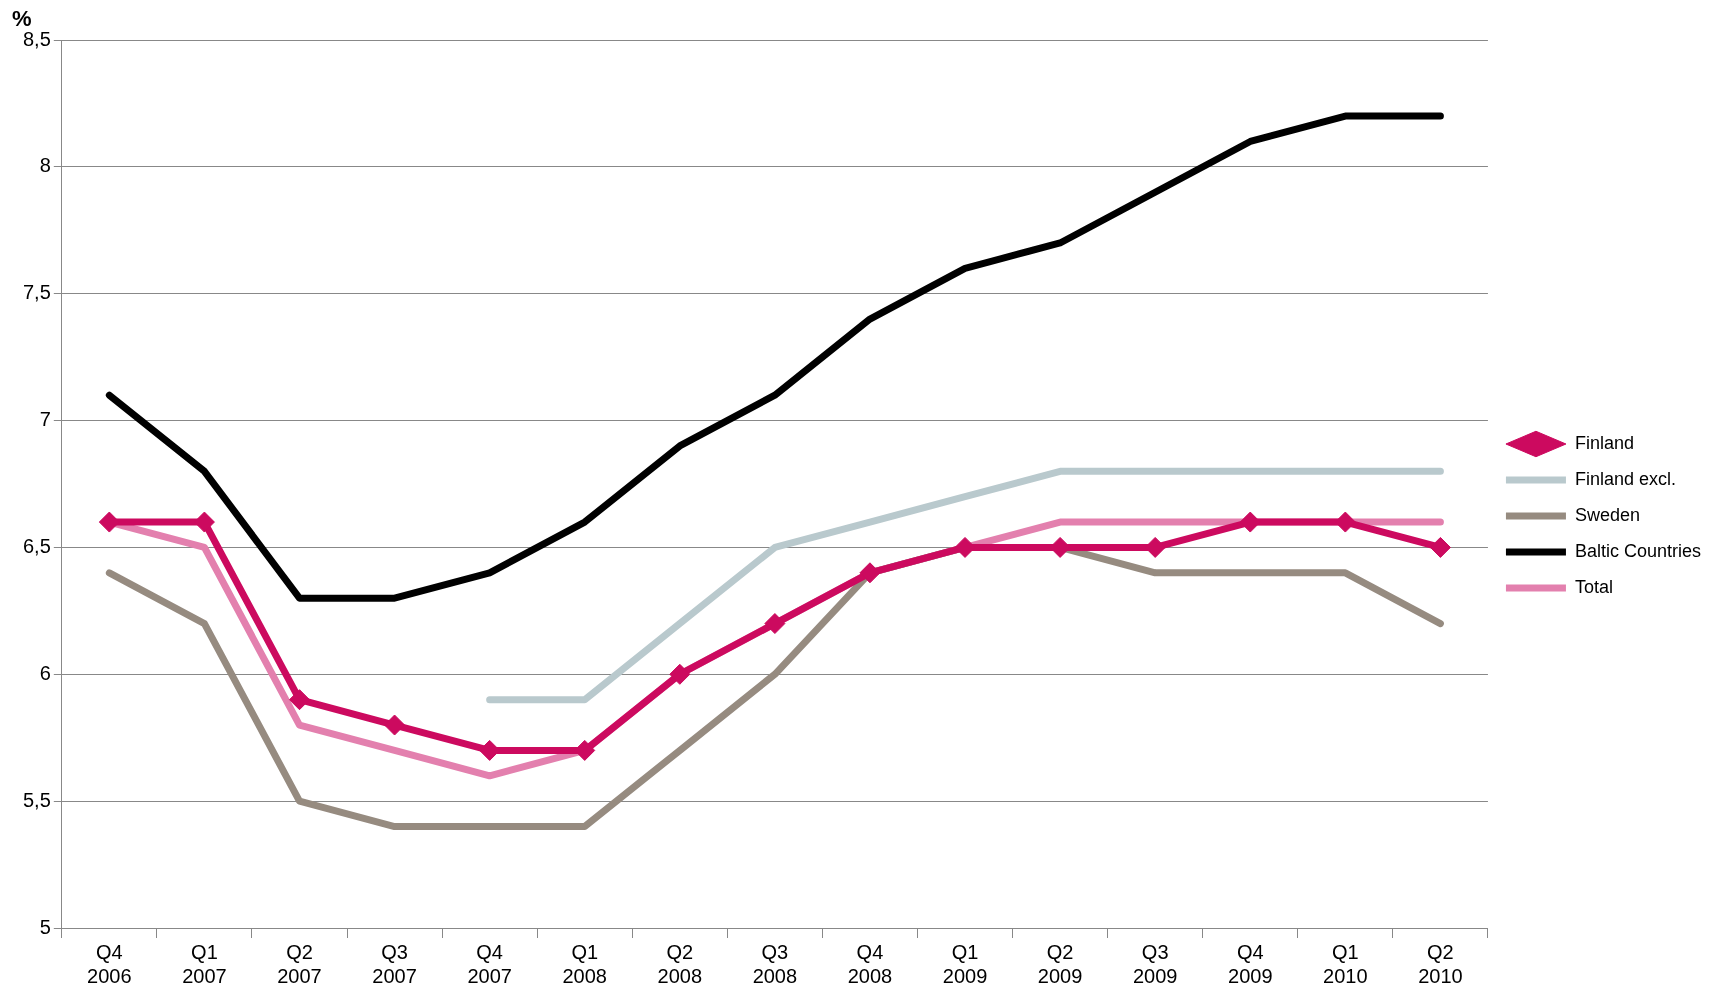  What do you see at coordinates (45, 165) in the screenshot?
I see `y-tick-label: 8` at bounding box center [45, 165].